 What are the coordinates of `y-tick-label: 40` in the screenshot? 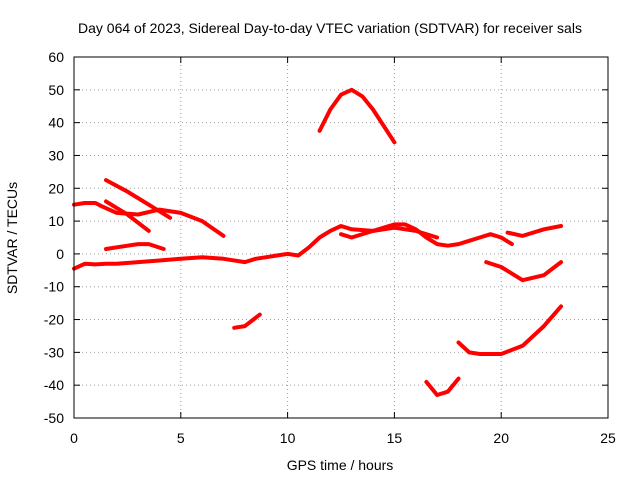 It's located at (56, 123).